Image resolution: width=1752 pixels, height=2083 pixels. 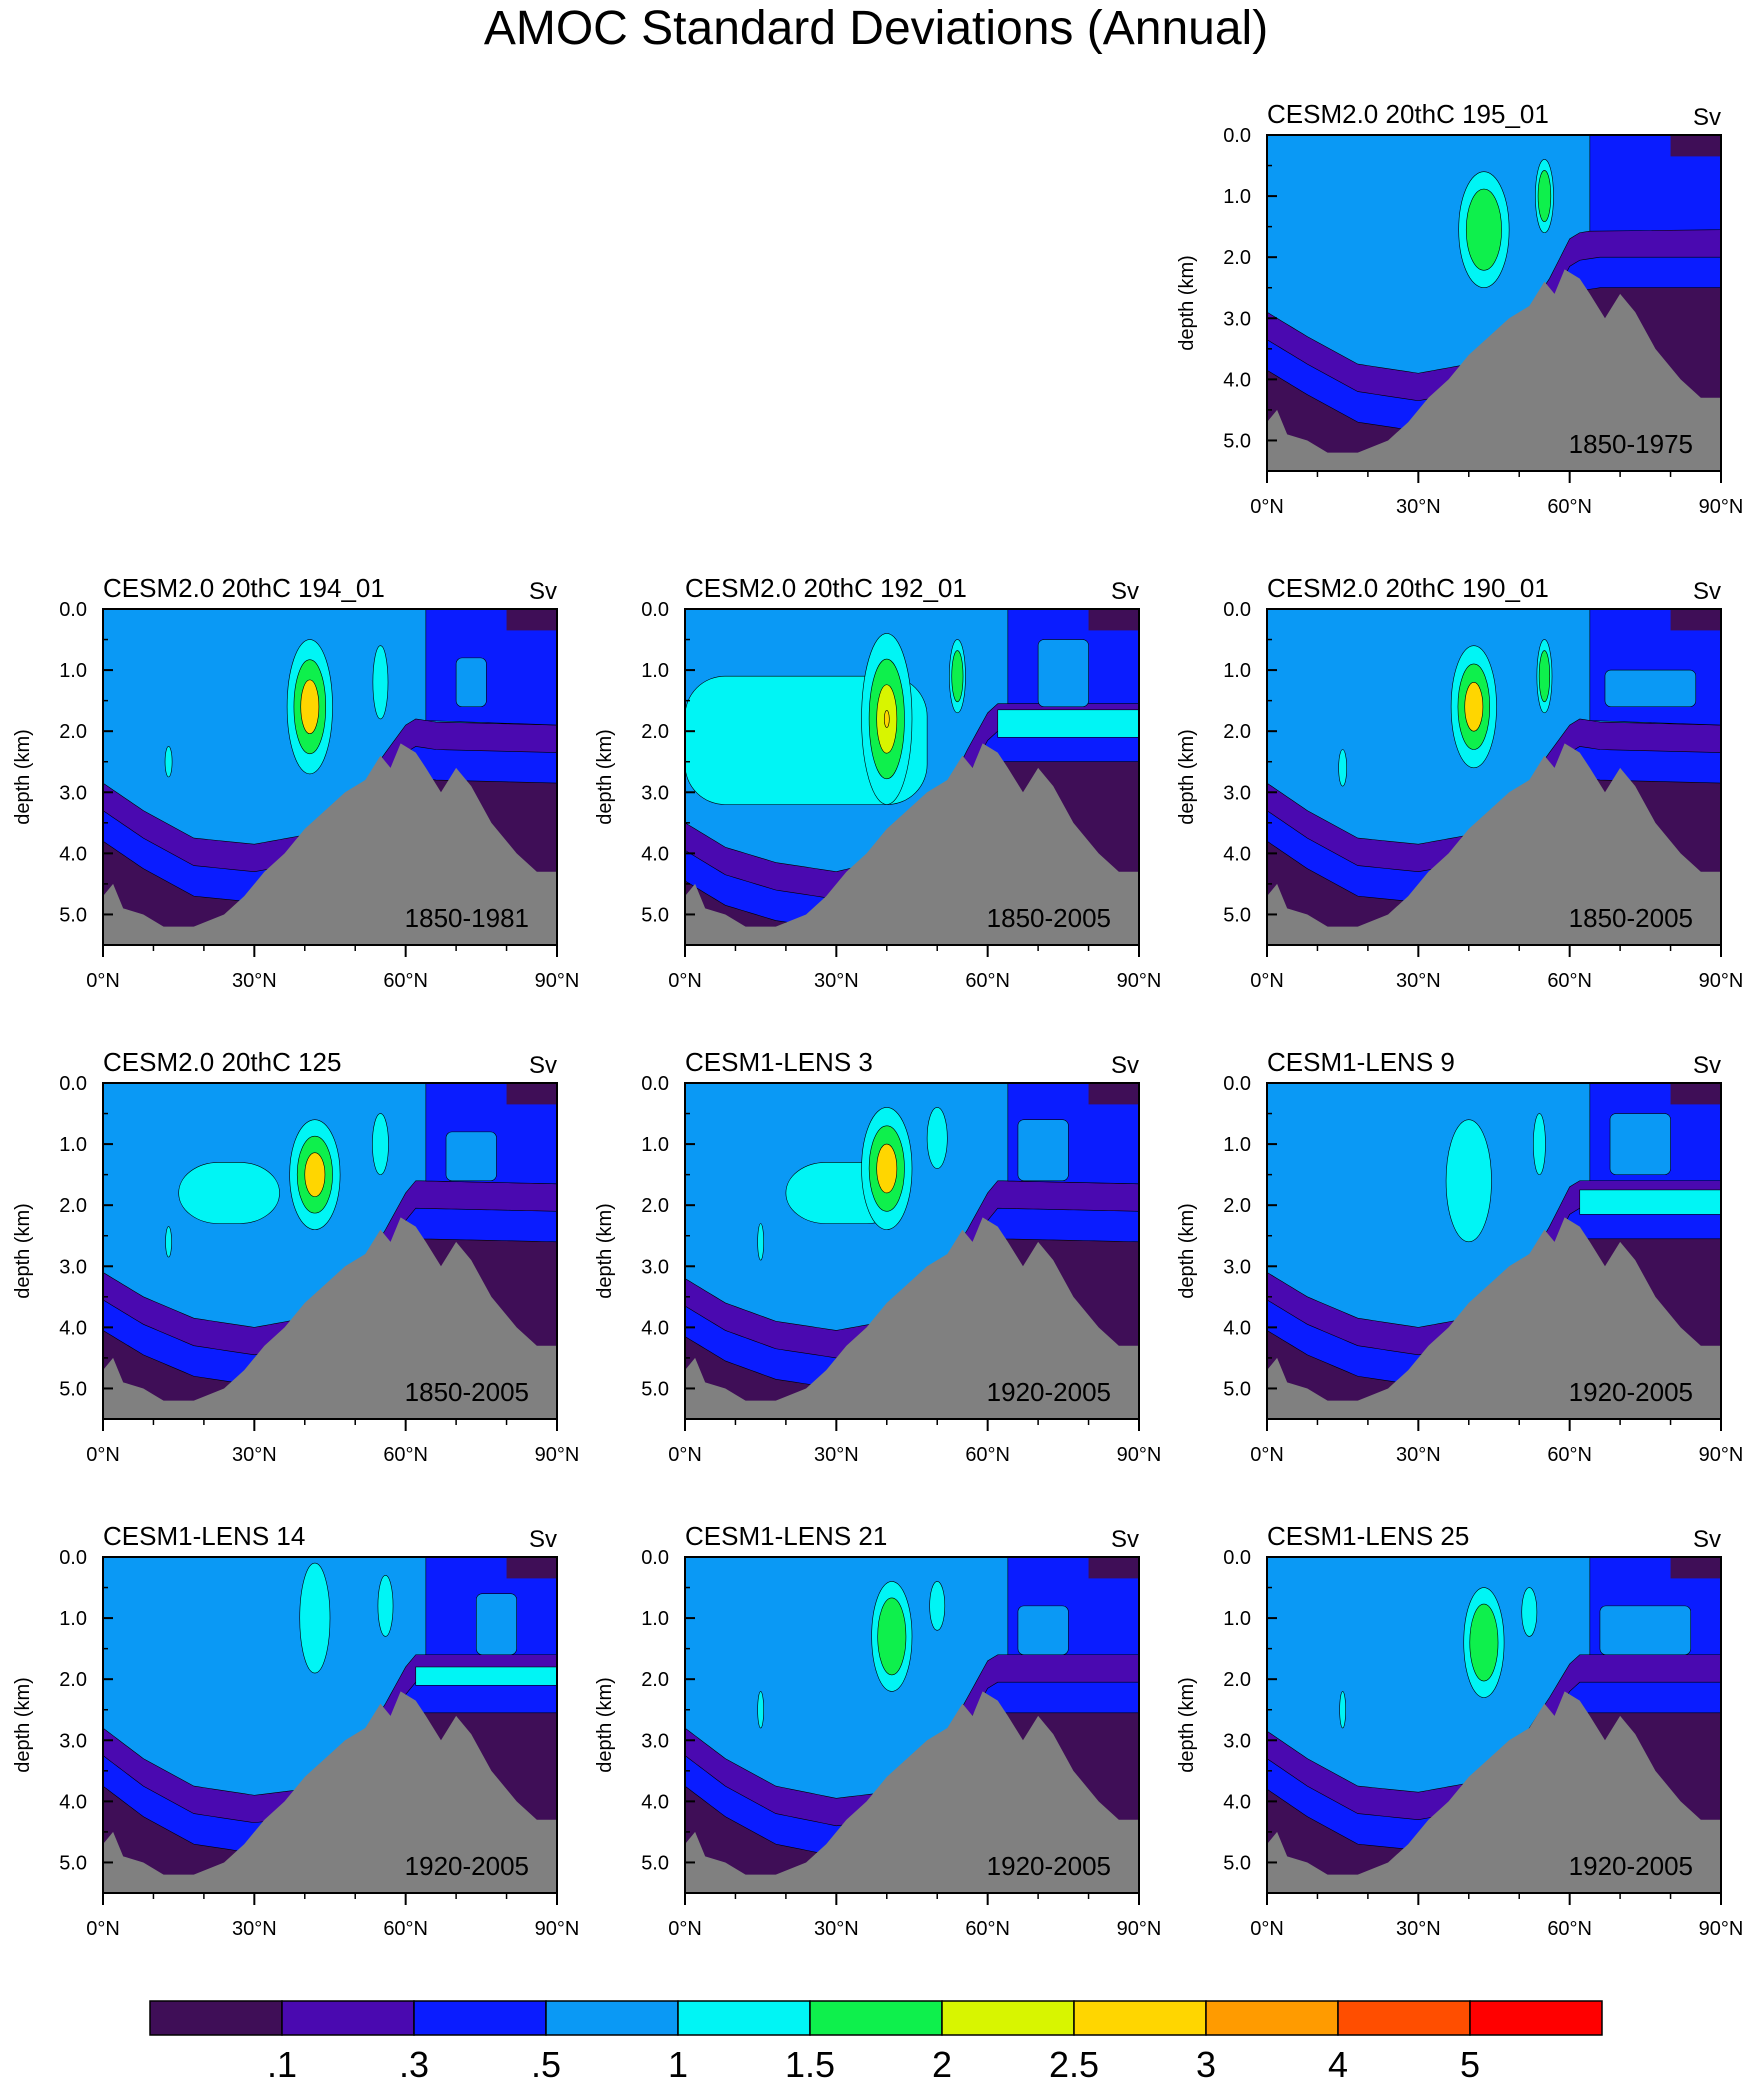 What do you see at coordinates (414, 2063) in the screenshot?
I see `colorbar-label: .3` at bounding box center [414, 2063].